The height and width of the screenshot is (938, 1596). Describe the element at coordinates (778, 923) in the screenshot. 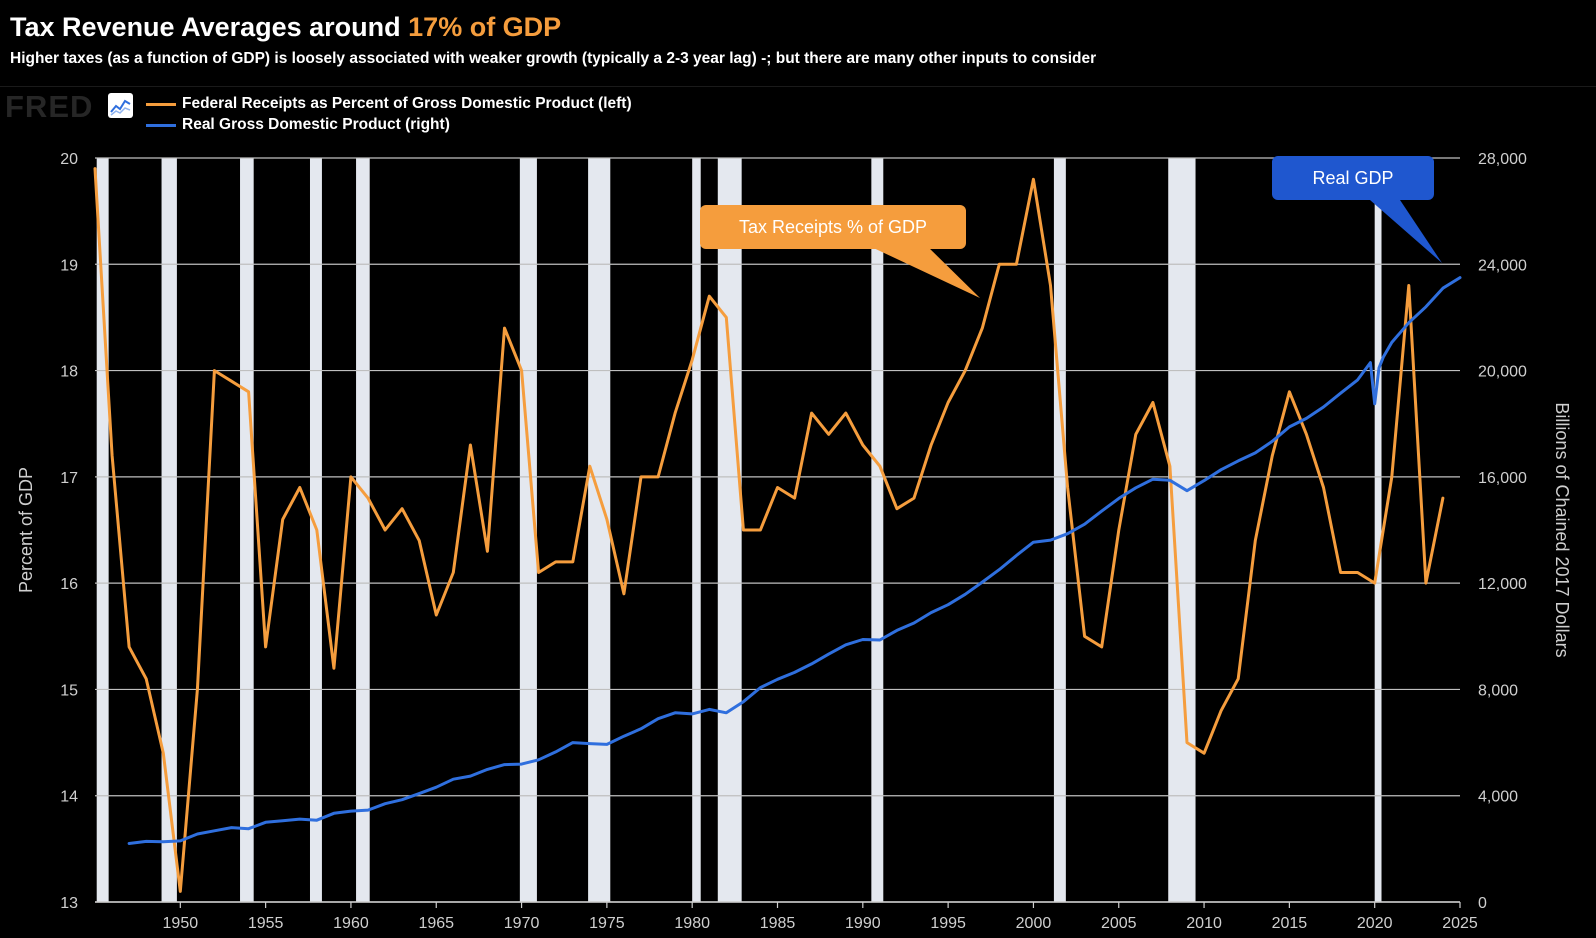

I see `x-tick-label: 1985` at that location.